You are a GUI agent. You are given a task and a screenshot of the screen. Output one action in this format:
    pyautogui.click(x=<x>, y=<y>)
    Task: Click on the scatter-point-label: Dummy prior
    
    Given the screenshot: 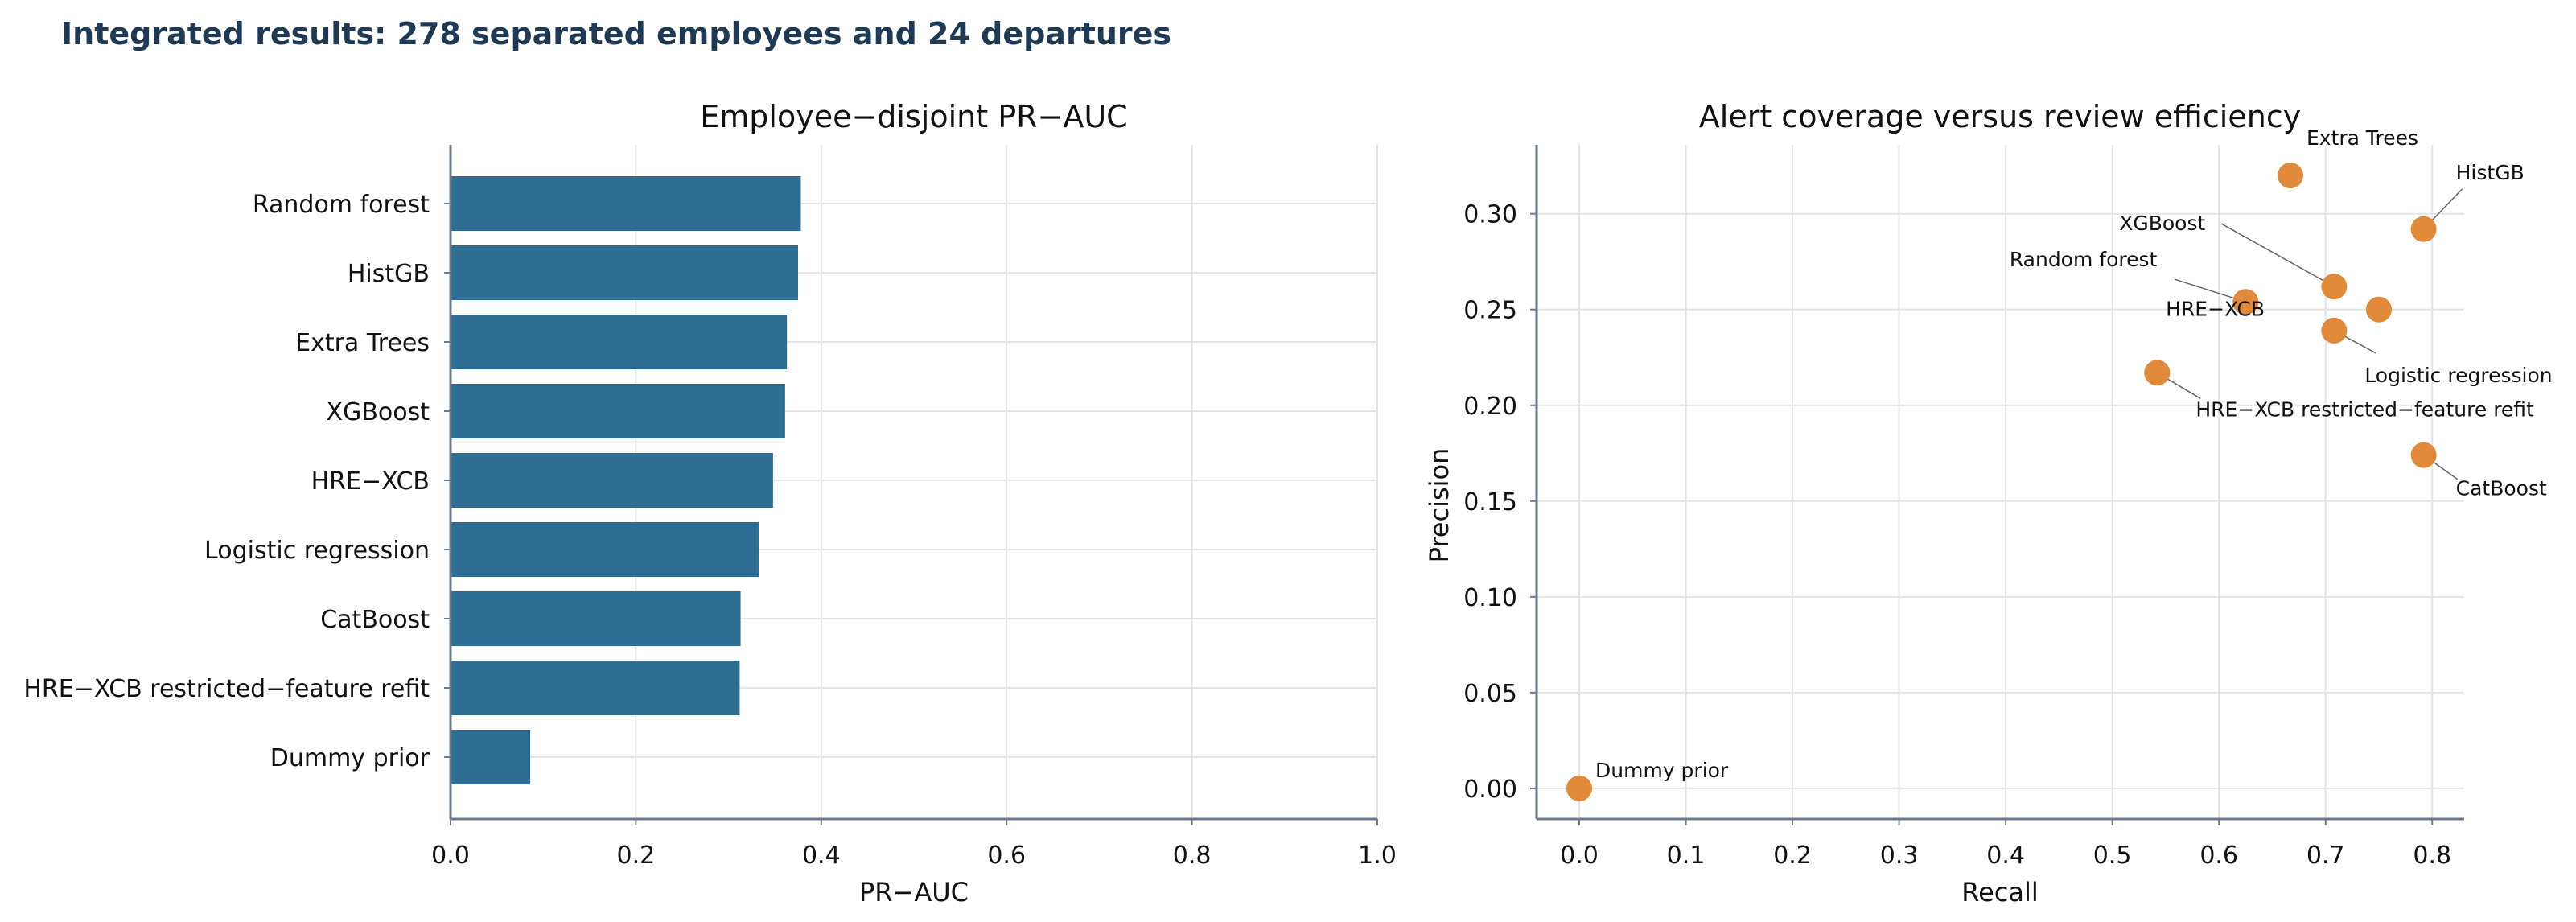 What is the action you would take?
    pyautogui.click(x=1662, y=770)
    